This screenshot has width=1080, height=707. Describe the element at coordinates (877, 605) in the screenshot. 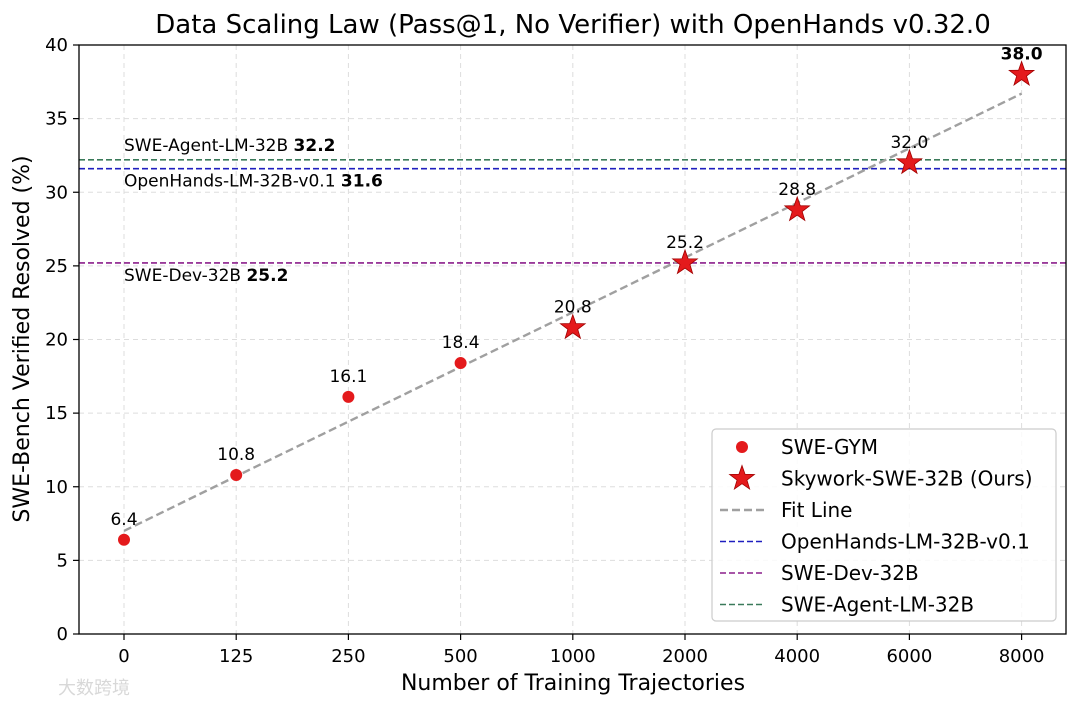

I see `legend-label: SWE-Agent-LM-32B` at that location.